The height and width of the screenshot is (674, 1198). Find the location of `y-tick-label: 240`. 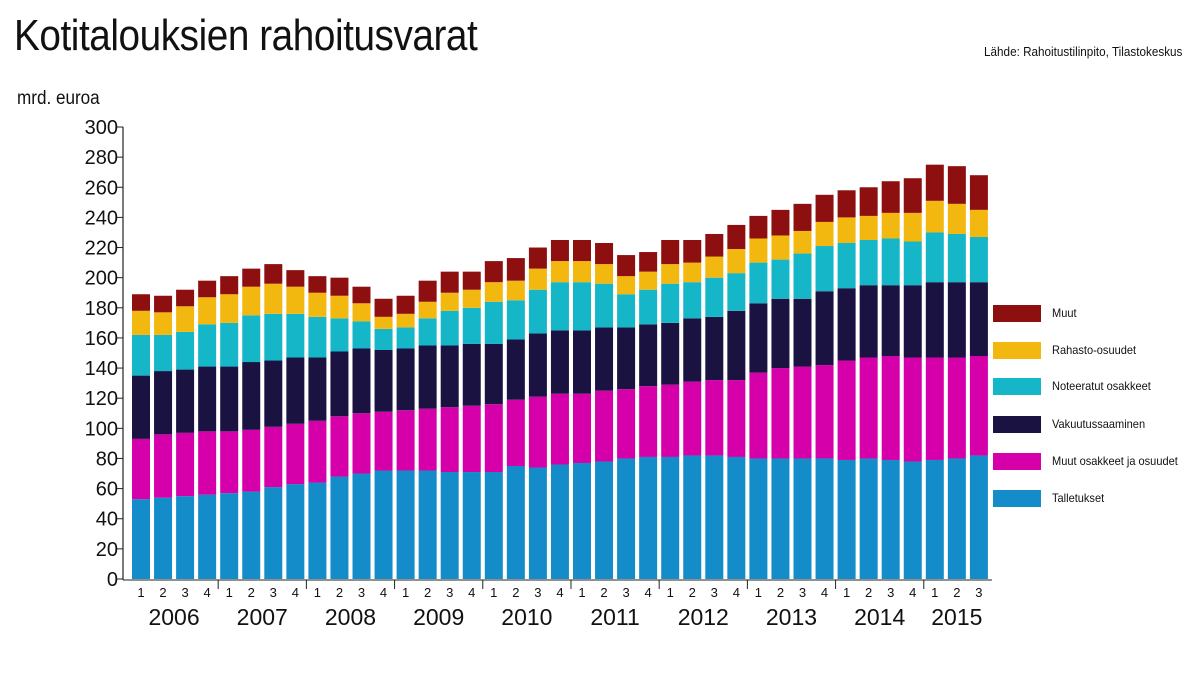

y-tick-label: 240 is located at coordinates (101, 218).